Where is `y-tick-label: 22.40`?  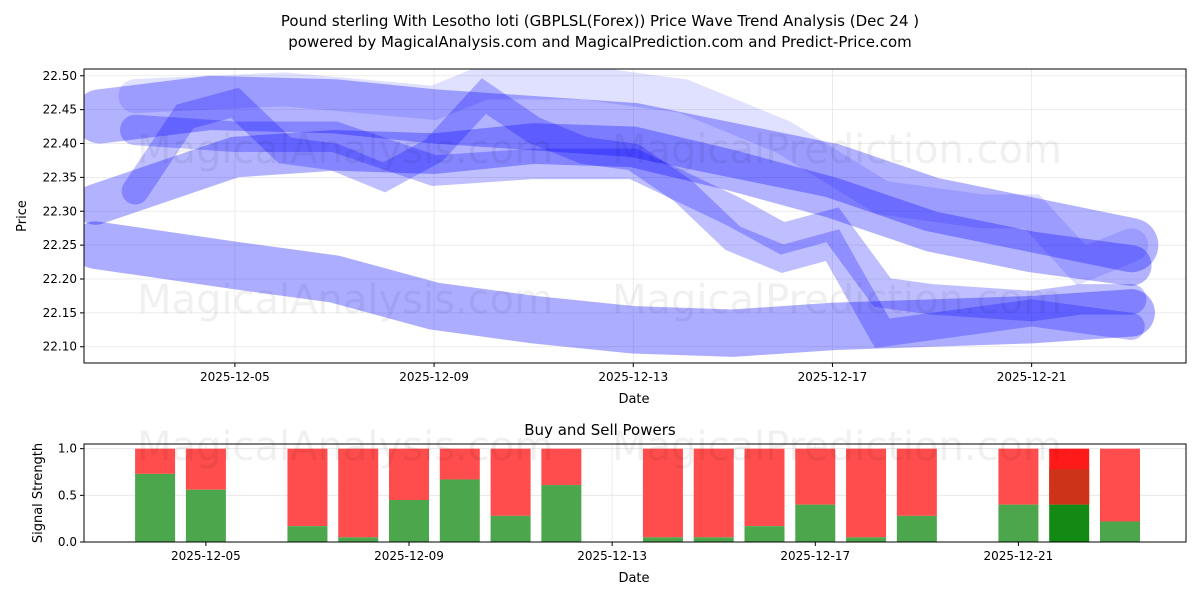 y-tick-label: 22.40 is located at coordinates (60, 144).